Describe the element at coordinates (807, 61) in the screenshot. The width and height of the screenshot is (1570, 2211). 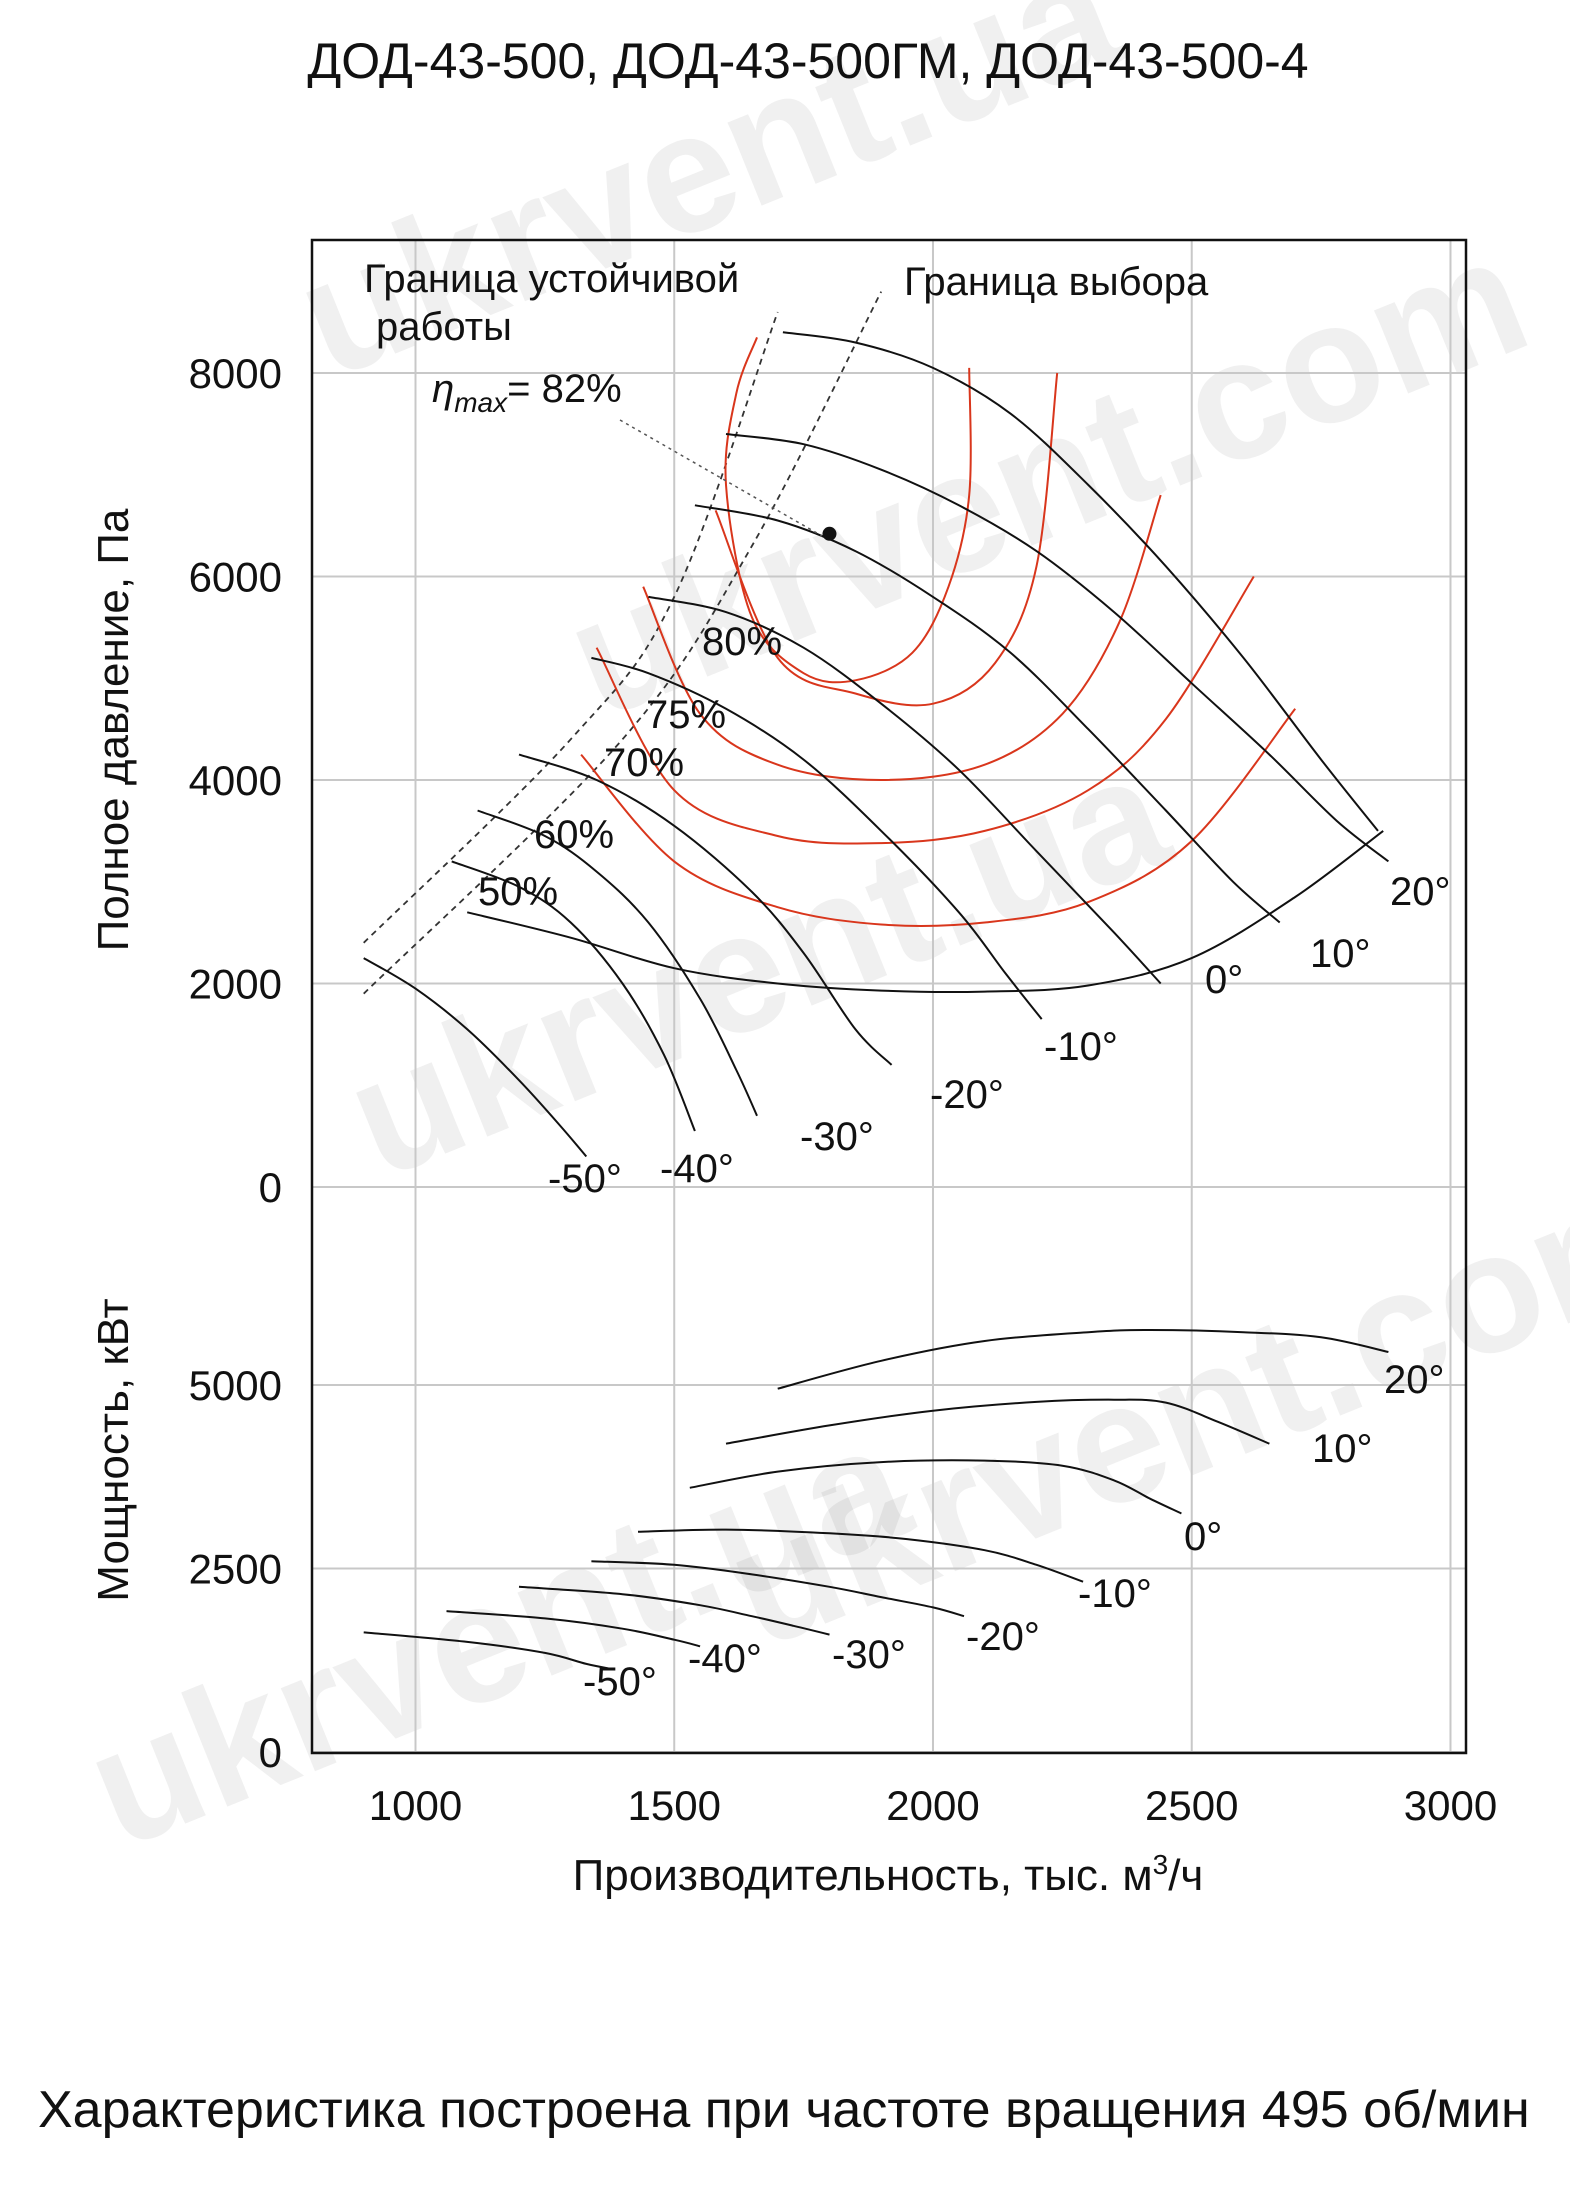
I see `chart-title: ДОД-43-500, ДОД-43-500ГМ, ДОД-43-500-4` at that location.